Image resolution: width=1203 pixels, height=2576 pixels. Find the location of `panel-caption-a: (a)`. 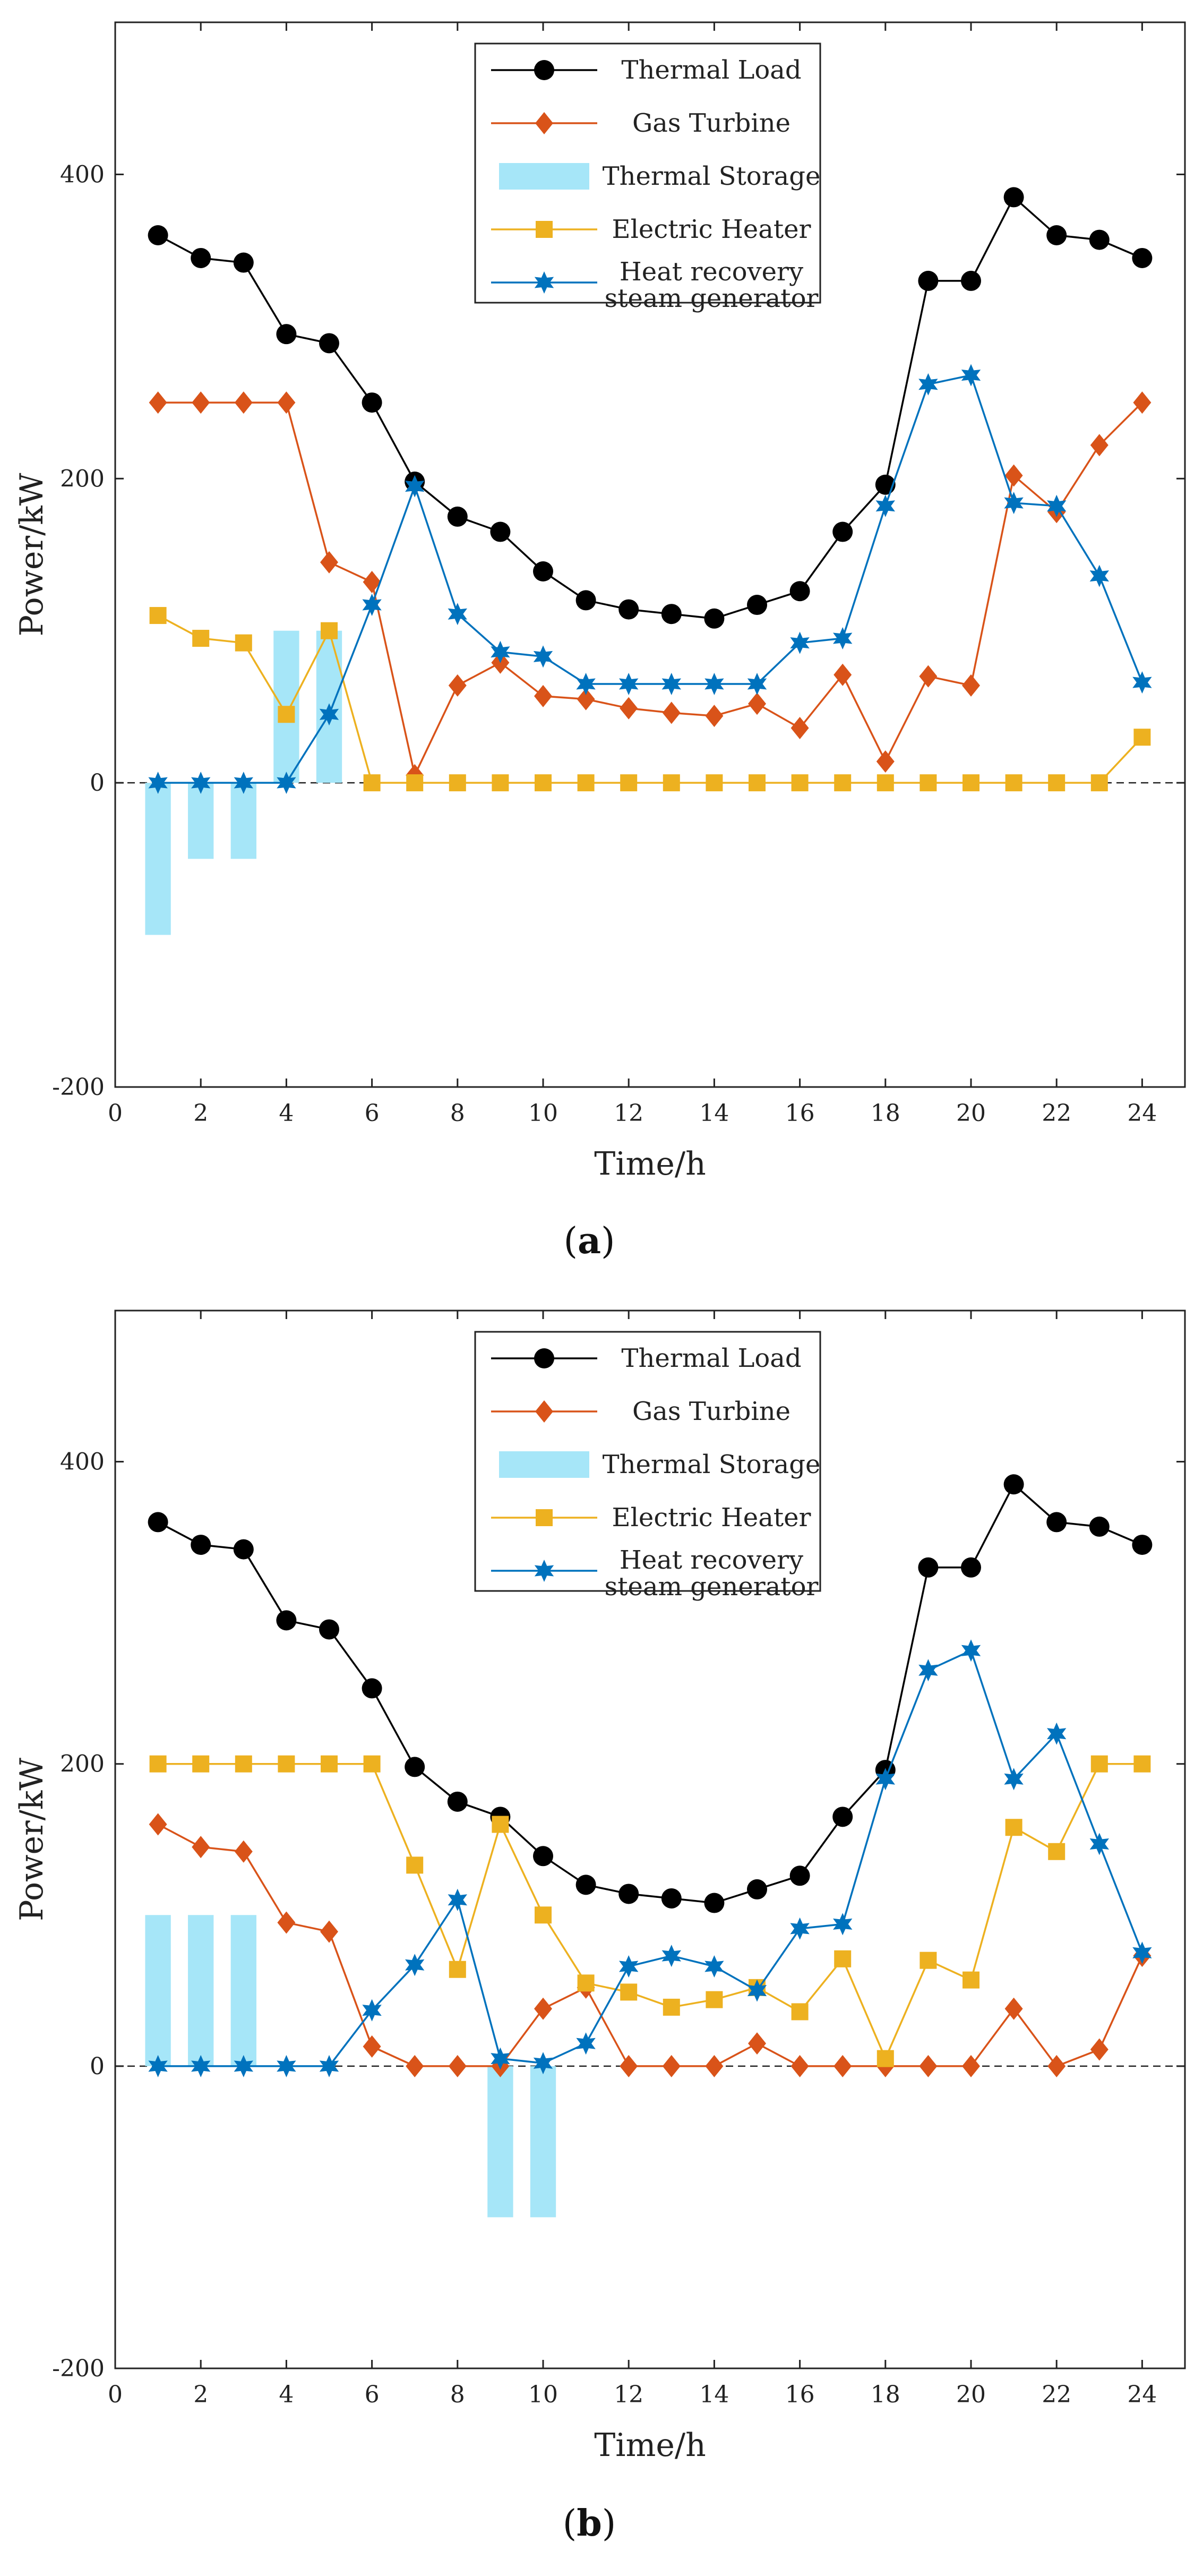

panel-caption-a: (a) is located at coordinates (589, 1241).